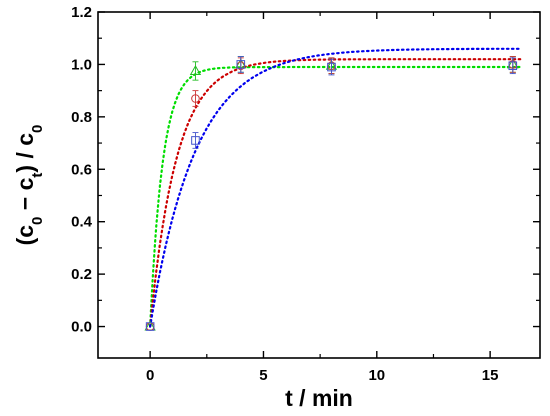  What do you see at coordinates (37, 175) in the screenshot?
I see `y-axis-title-sub: t` at bounding box center [37, 175].